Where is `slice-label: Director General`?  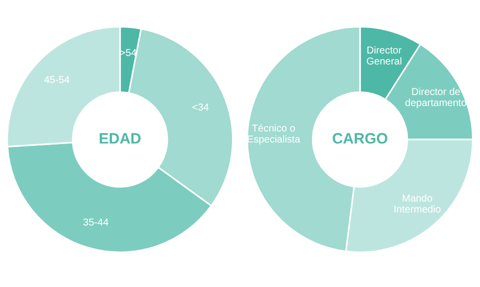
slice-label: Director General is located at coordinates (384, 57).